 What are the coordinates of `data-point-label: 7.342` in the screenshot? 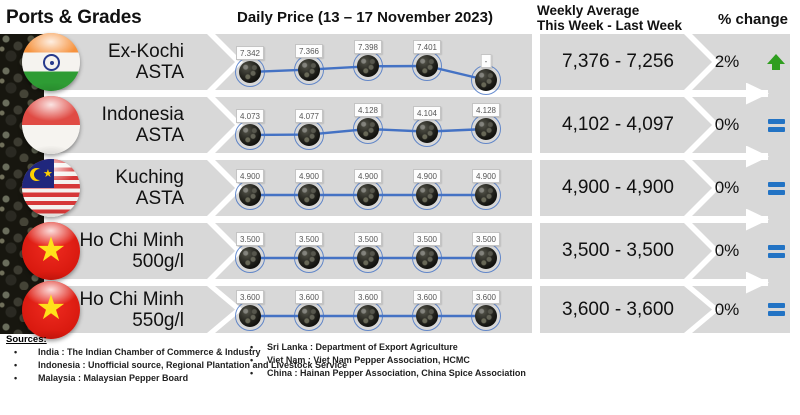 It's located at (250, 53).